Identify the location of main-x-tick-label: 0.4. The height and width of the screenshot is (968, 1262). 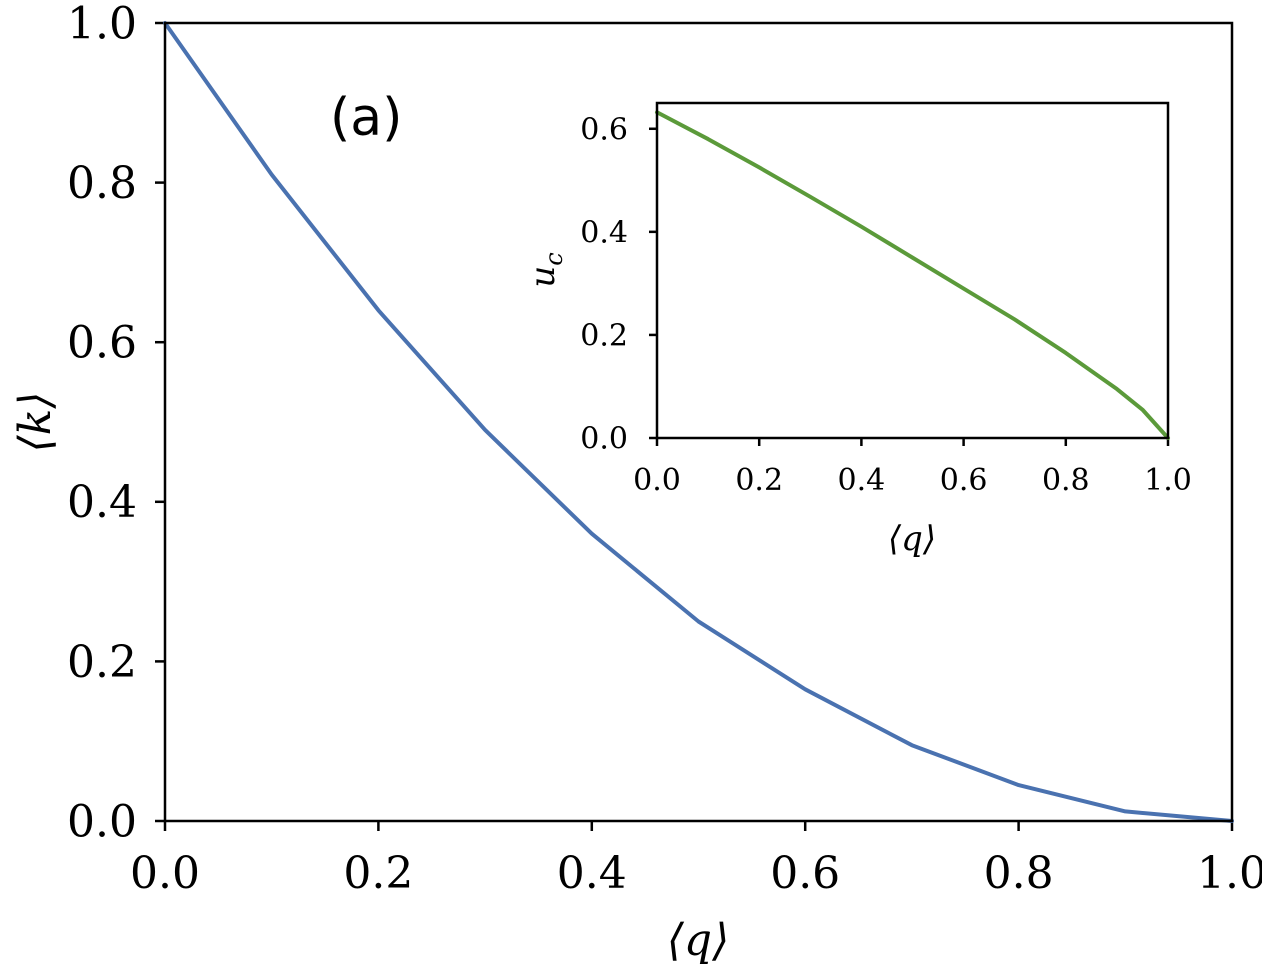
(592, 873).